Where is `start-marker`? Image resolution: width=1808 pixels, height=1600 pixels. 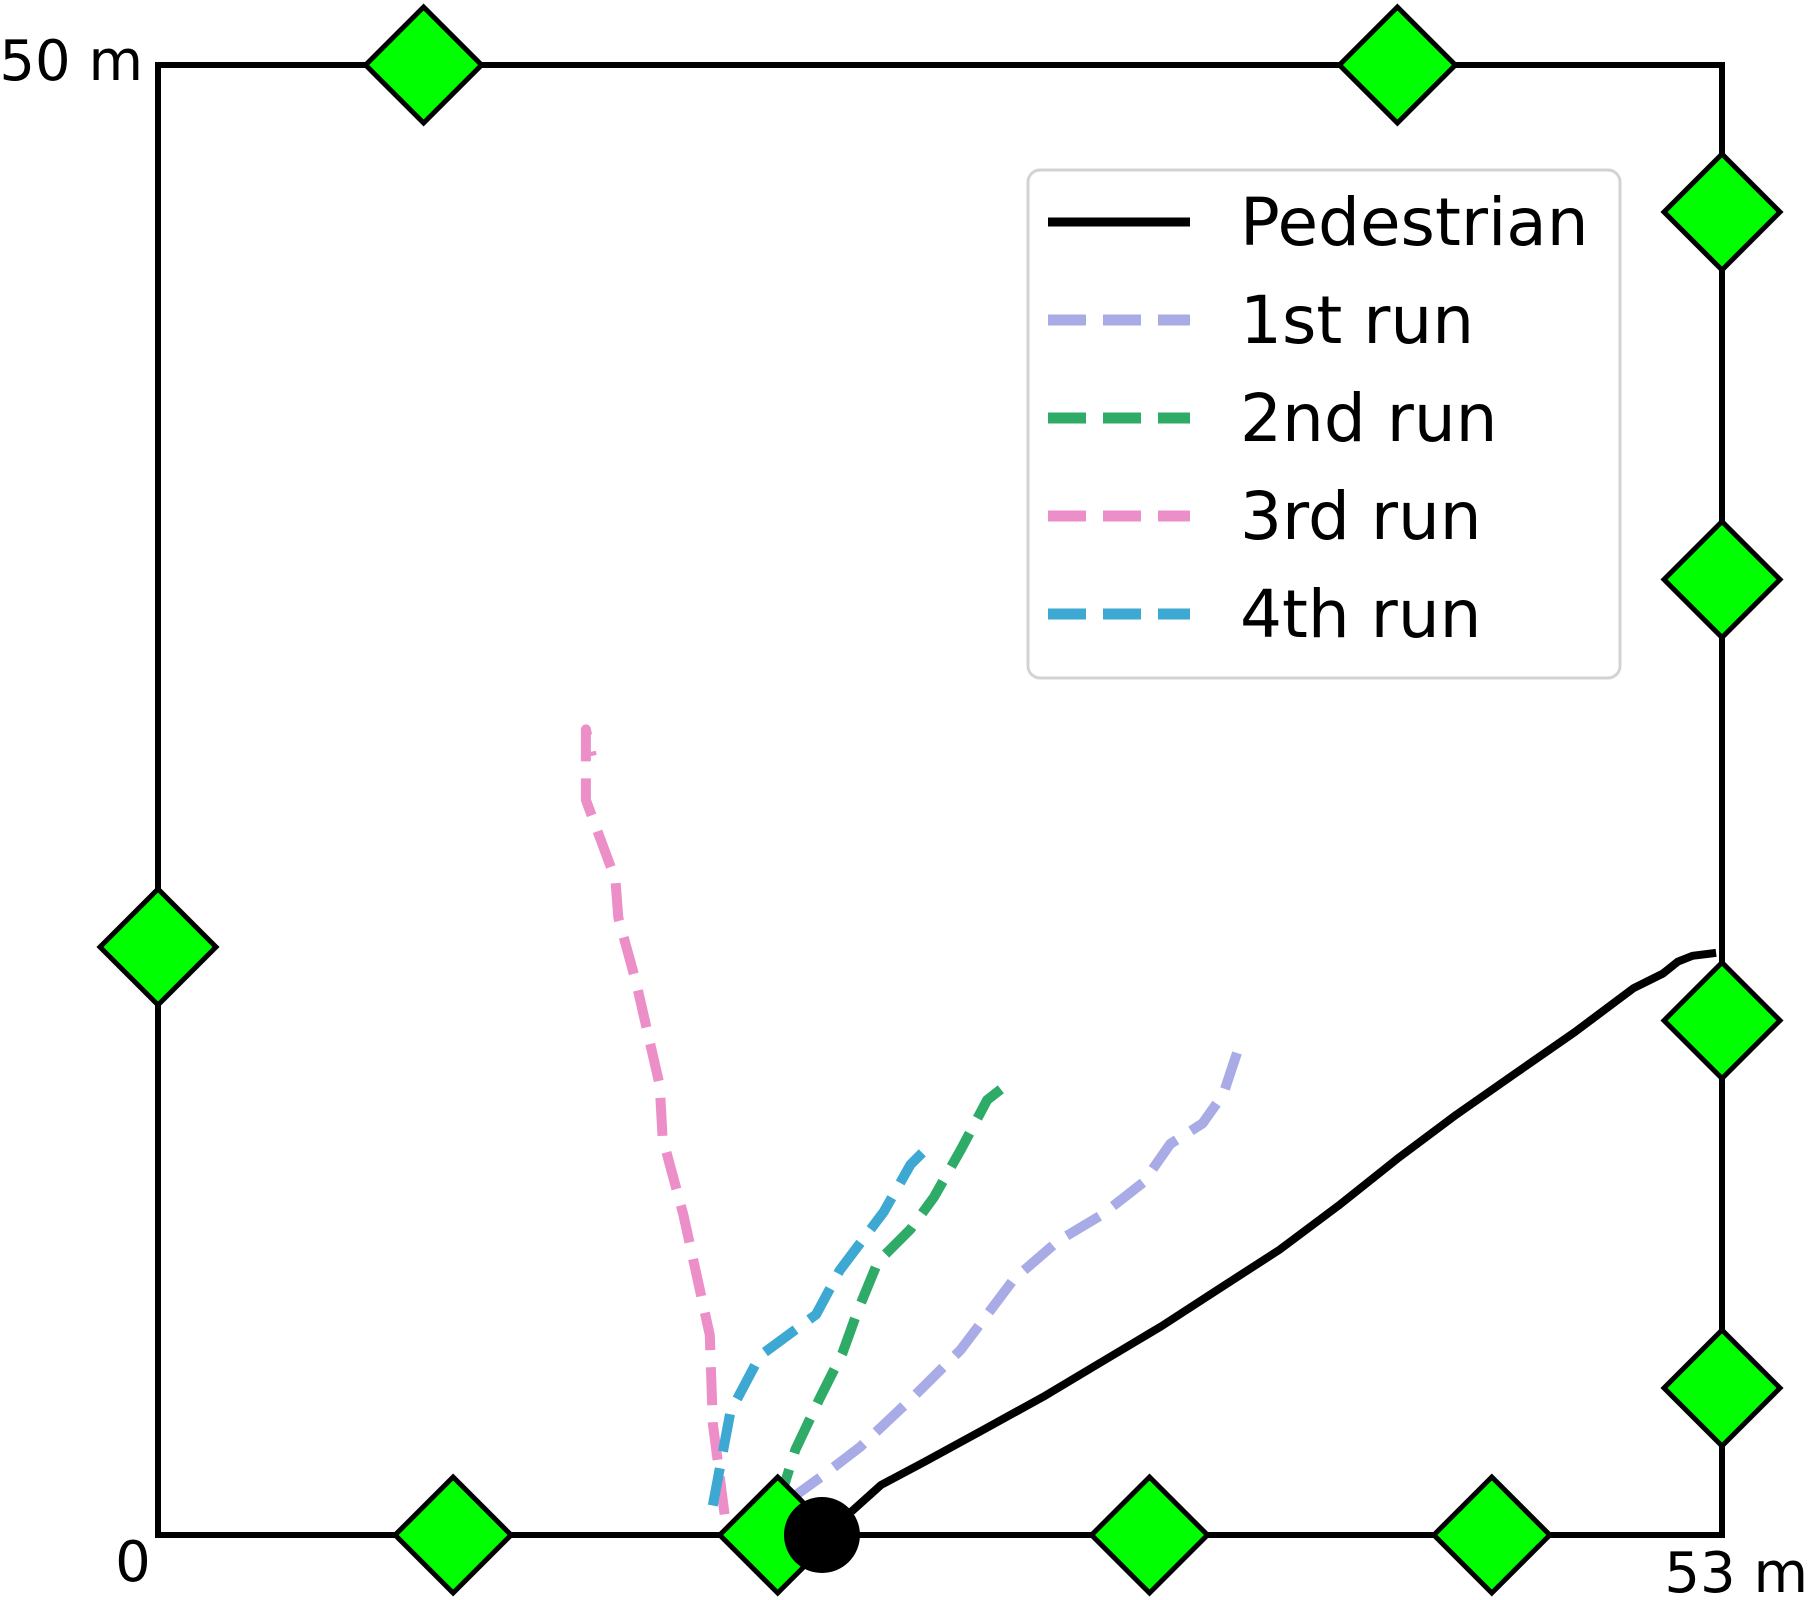
start-marker is located at coordinates (821, 1535).